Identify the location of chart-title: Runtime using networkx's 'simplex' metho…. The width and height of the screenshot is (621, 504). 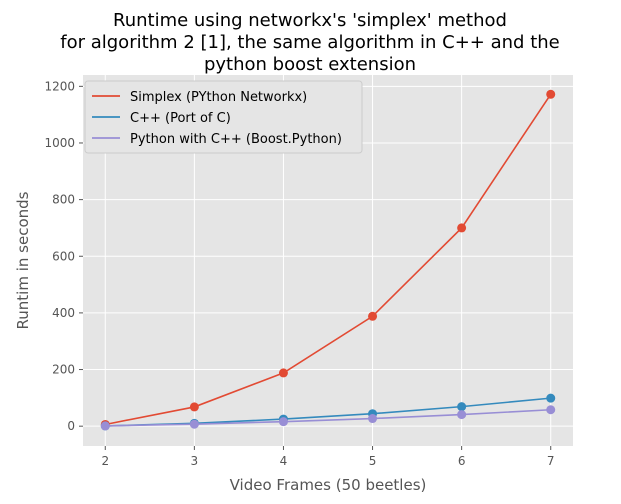
(309, 42).